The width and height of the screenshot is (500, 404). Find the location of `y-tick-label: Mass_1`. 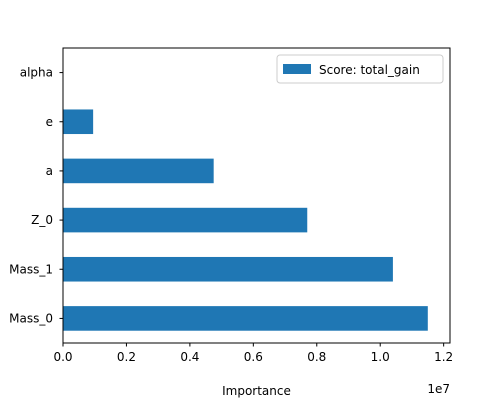

y-tick-label: Mass_1 is located at coordinates (31, 269).